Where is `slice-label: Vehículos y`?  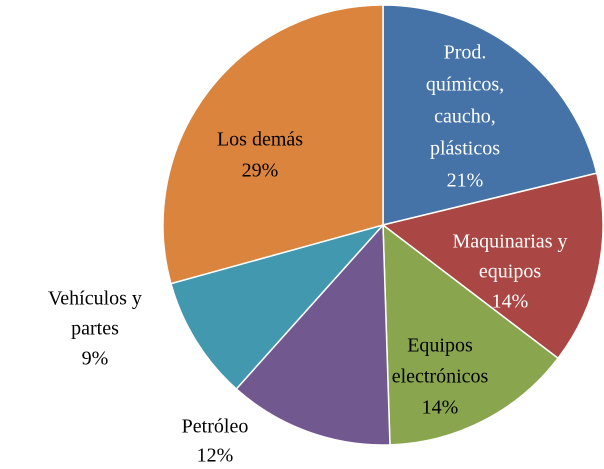 slice-label: Vehículos y is located at coordinates (95, 299).